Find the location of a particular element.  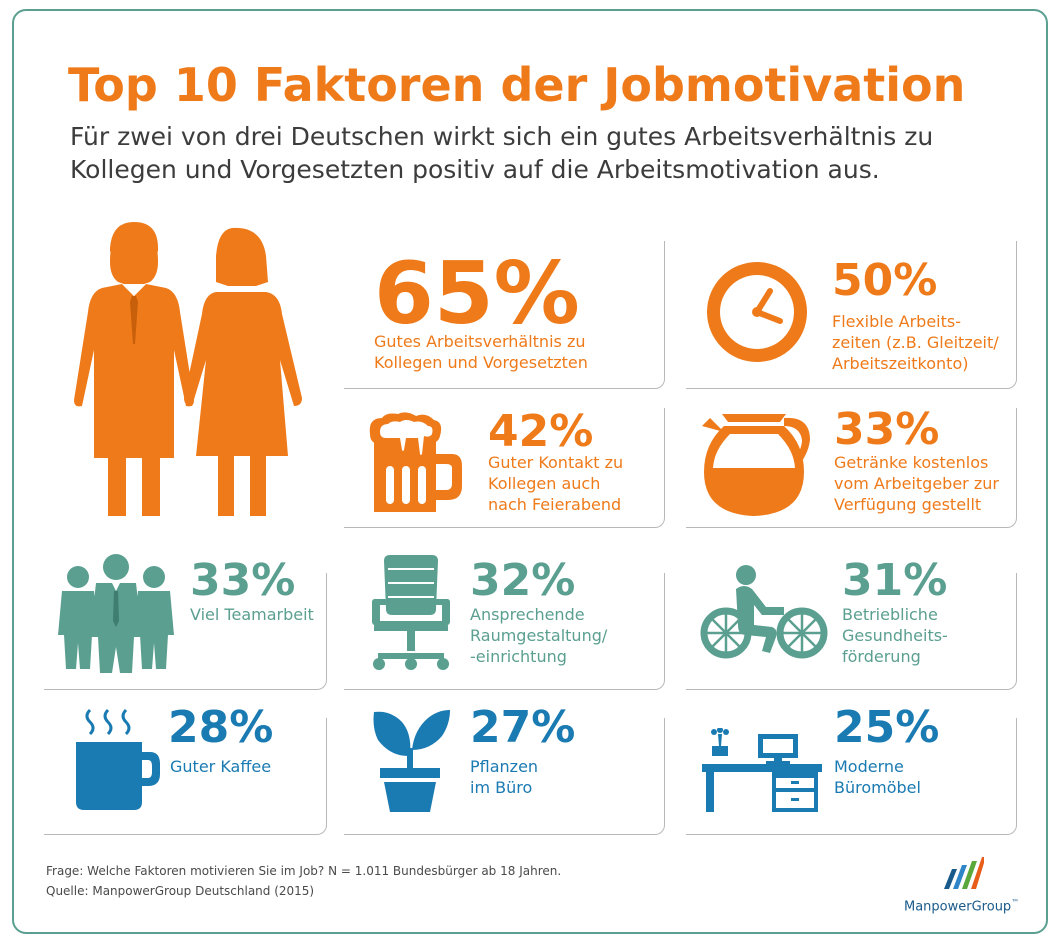

card-teamwork: 33% Viel Teamarbeit is located at coordinates (185, 622).